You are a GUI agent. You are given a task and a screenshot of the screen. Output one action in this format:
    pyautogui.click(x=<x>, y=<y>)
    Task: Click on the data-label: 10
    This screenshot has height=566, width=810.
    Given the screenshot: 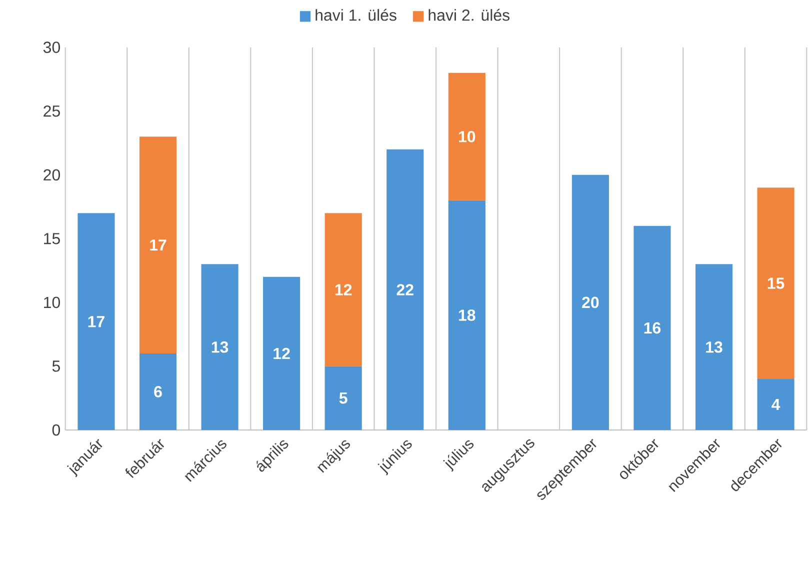 What is the action you would take?
    pyautogui.click(x=467, y=136)
    